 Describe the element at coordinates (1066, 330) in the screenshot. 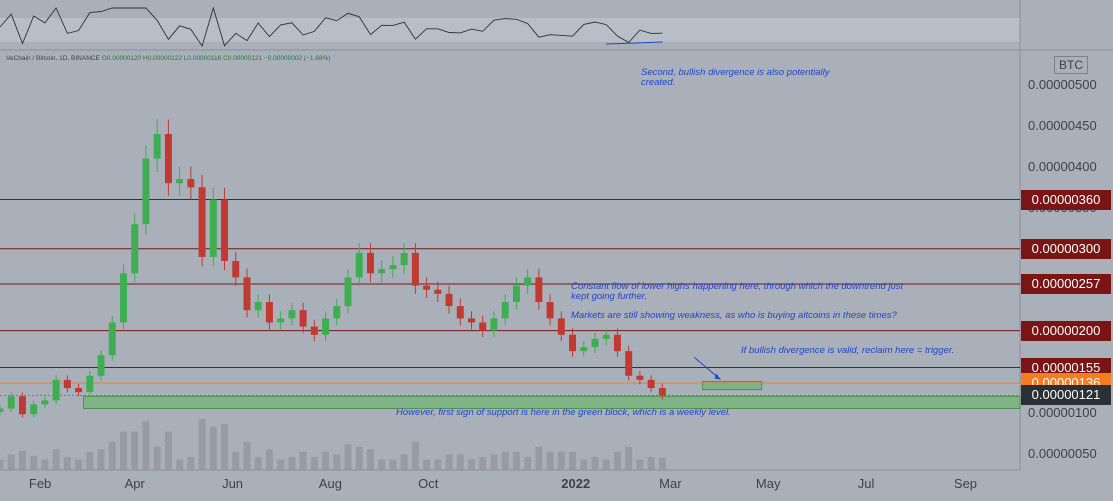

I see `level-badge: 0.00000200` at that location.